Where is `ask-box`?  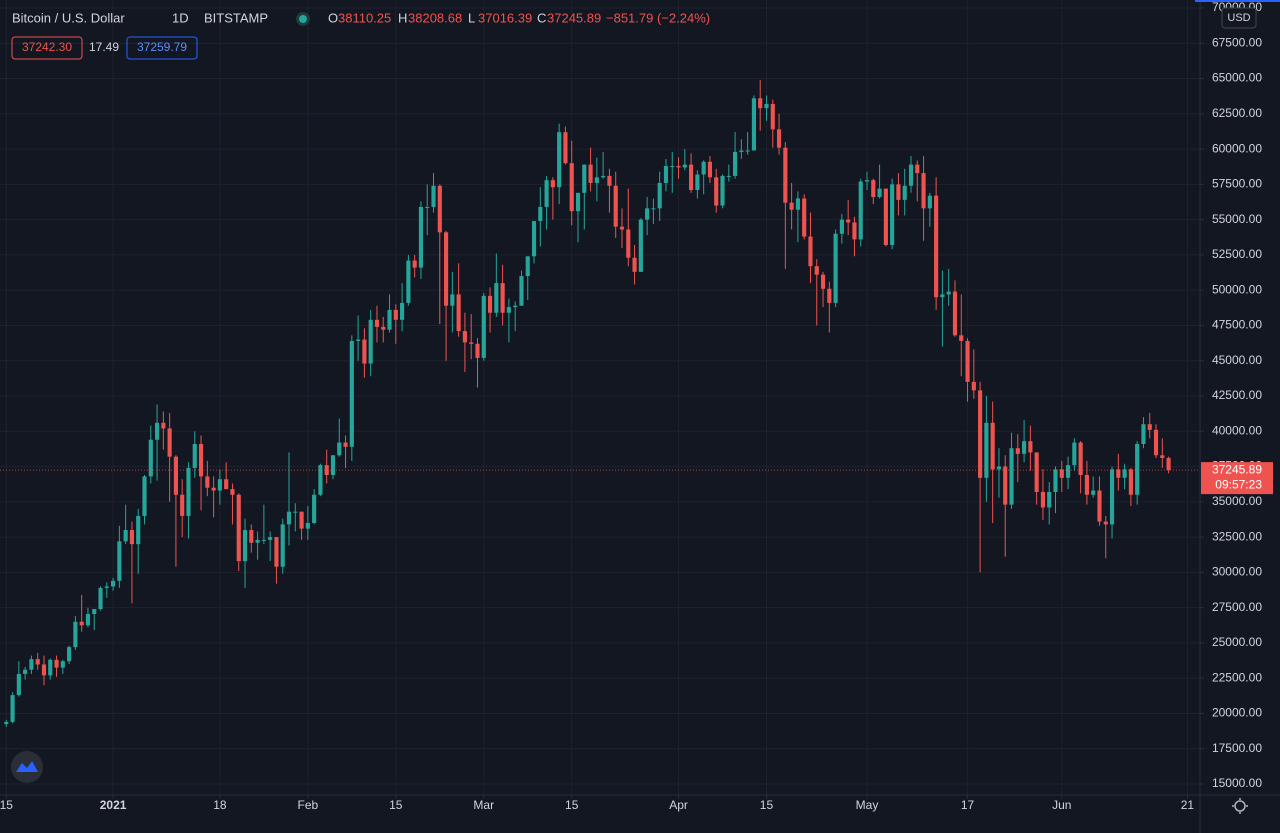
ask-box is located at coordinates (162, 48).